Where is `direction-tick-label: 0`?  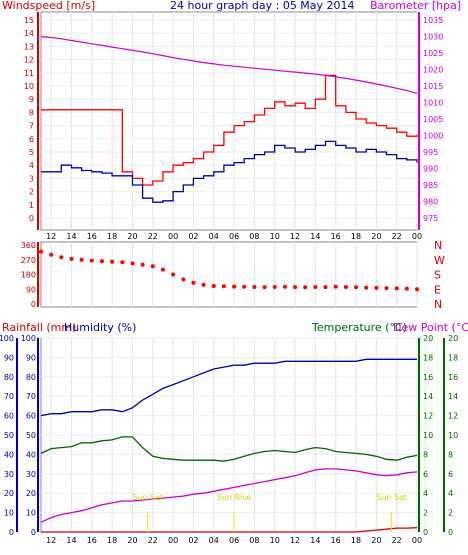 direction-tick-label: 0 is located at coordinates (33, 304).